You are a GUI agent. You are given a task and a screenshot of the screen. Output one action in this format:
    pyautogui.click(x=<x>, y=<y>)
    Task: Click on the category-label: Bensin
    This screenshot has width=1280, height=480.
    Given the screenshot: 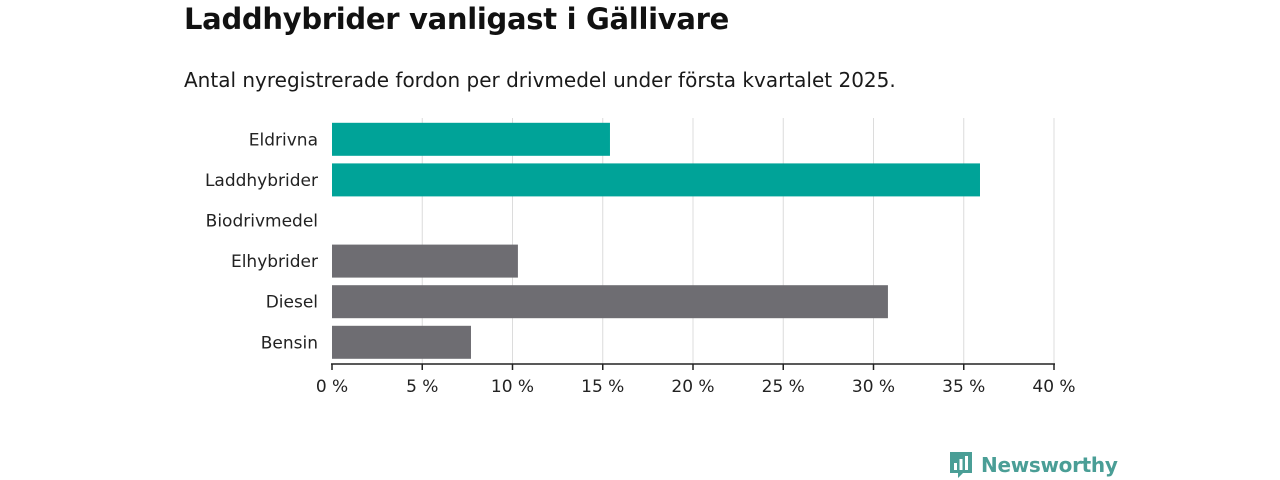 What is the action you would take?
    pyautogui.click(x=289, y=343)
    